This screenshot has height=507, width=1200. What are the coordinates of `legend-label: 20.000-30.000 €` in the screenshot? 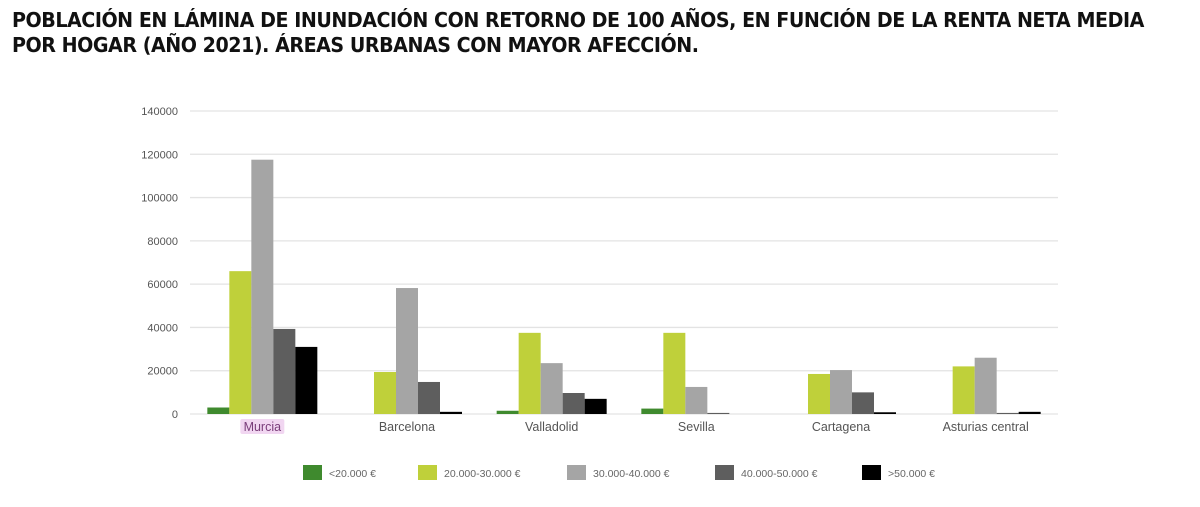 It's located at (482, 474).